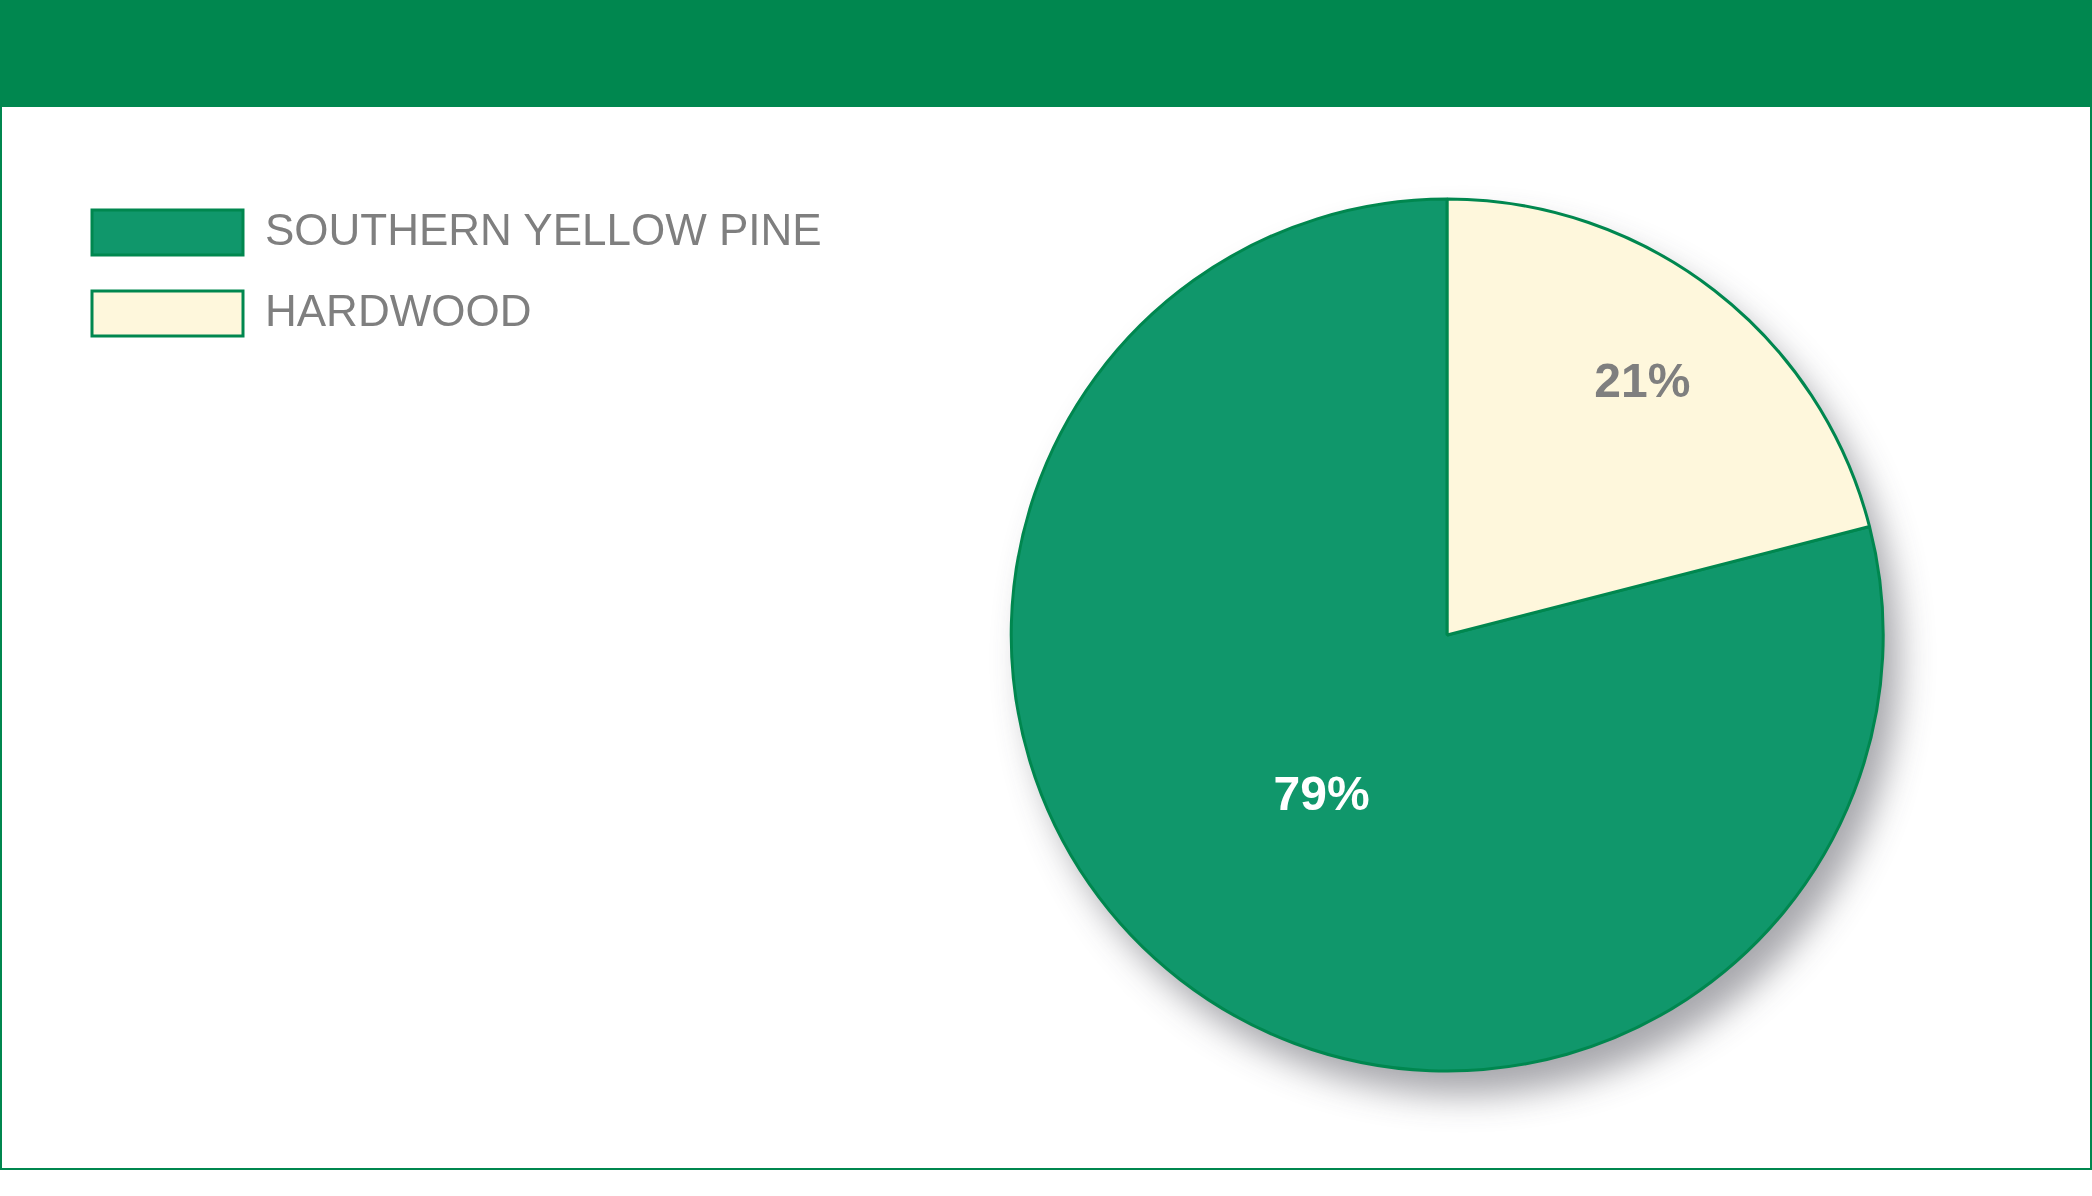 The image size is (2092, 1196). I want to click on data-label: 79%, so click(1321, 794).